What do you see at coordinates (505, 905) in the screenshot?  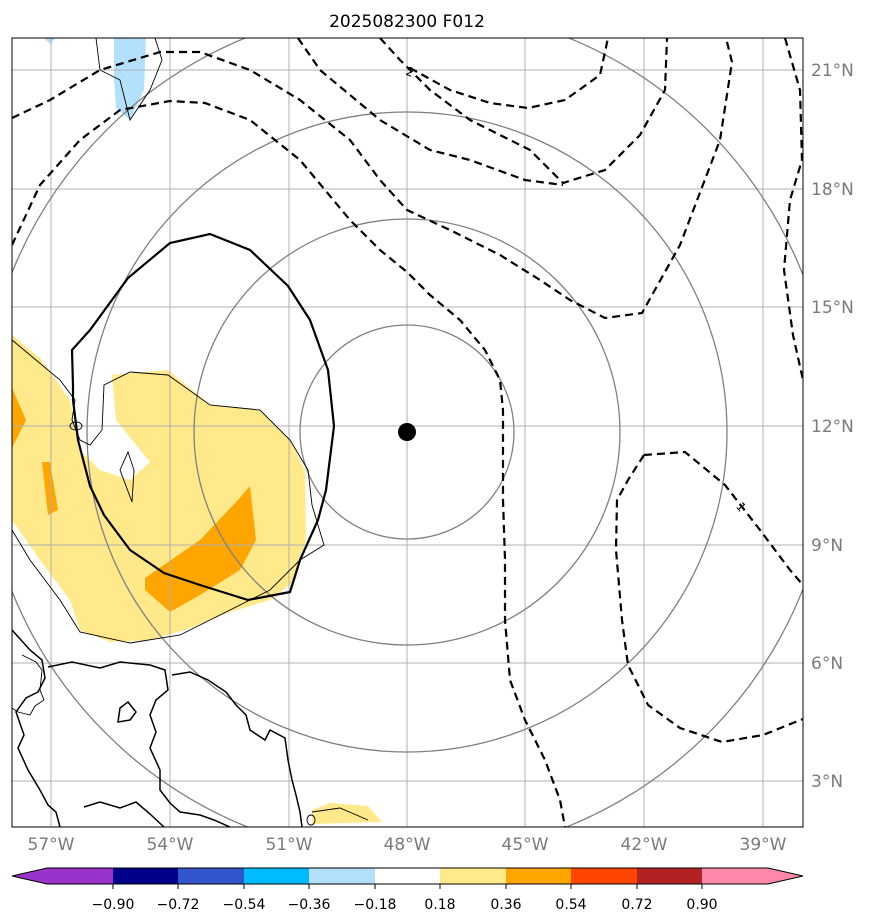 I see `colorbar-label-6: 0.36` at bounding box center [505, 905].